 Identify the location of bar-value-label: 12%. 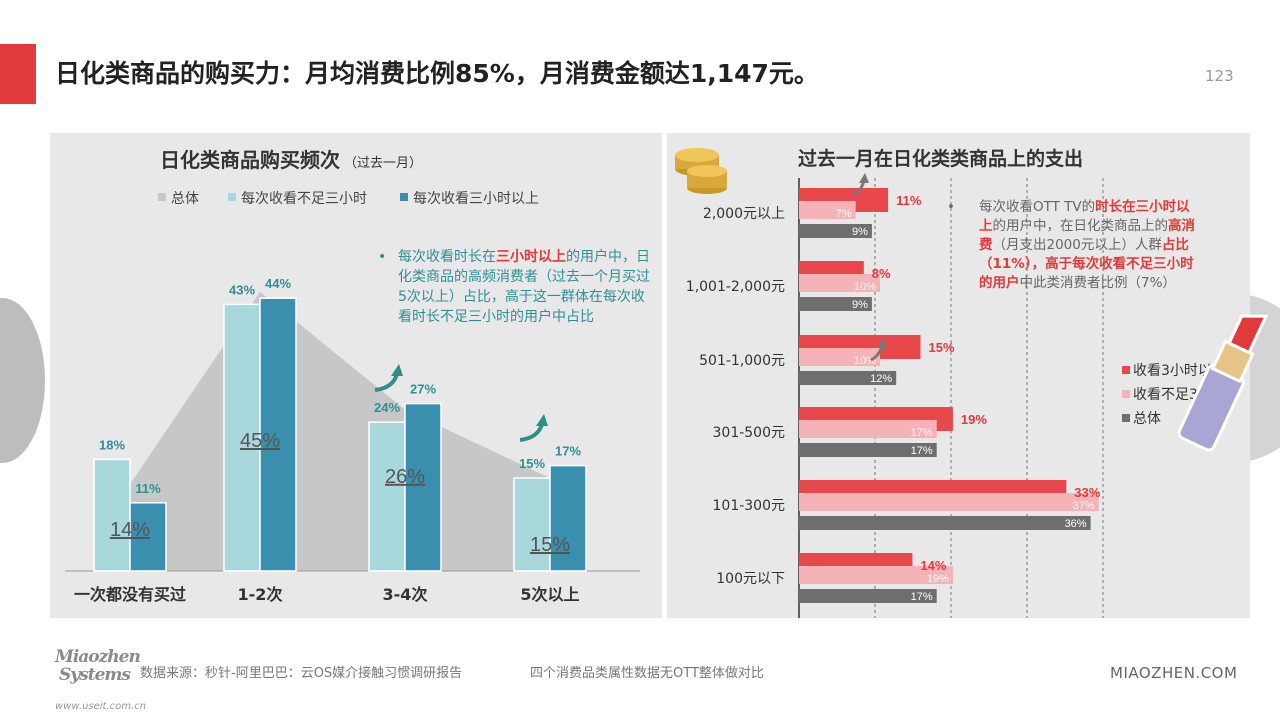
(881, 379).